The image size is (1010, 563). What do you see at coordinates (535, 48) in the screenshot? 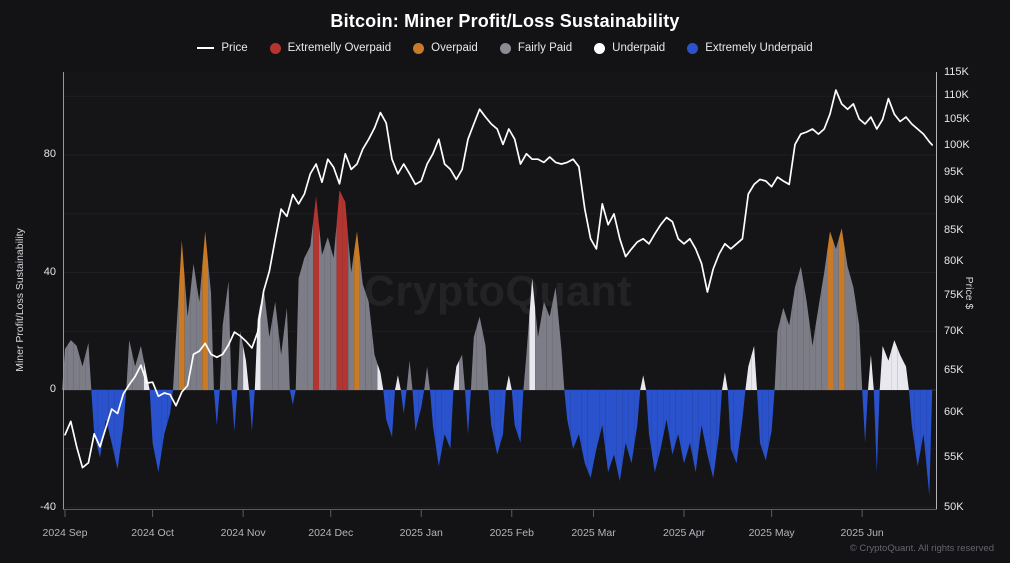
I see `legend-item-fairly-paid: Fairly Paid` at bounding box center [535, 48].